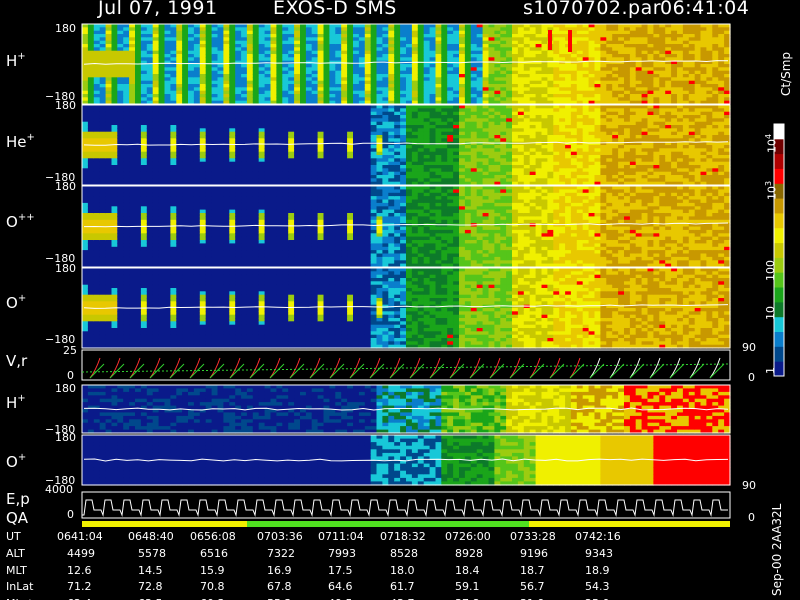  What do you see at coordinates (13, 536) in the screenshot?
I see `ephemeris-row-label: UT` at bounding box center [13, 536].